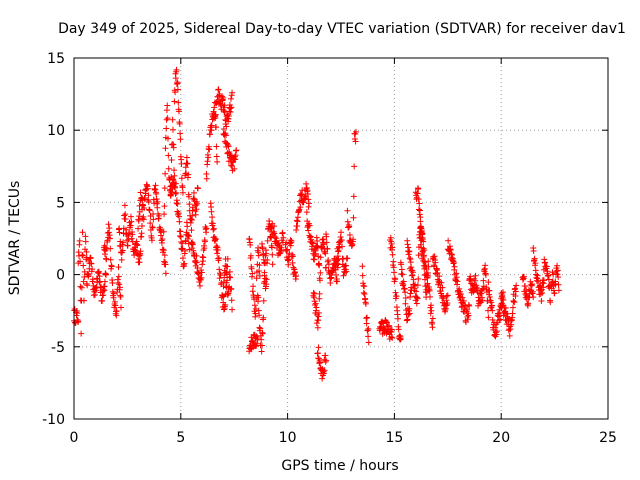  I want to click on y-tick-label: 10, so click(56, 131).